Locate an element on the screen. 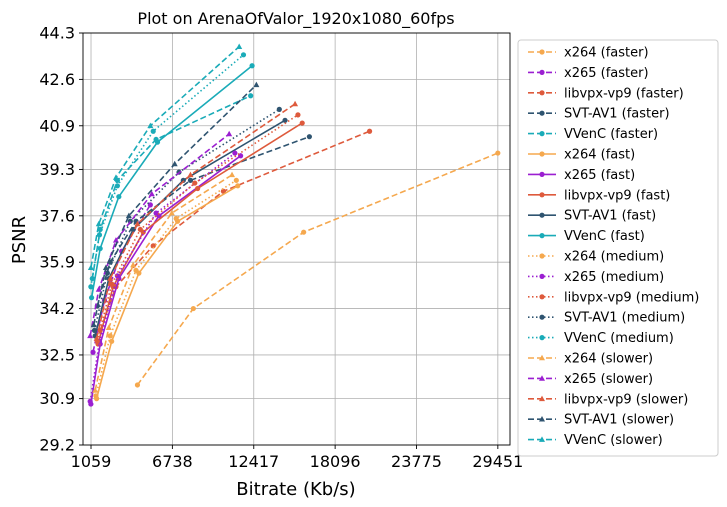 Image resolution: width=727 pixels, height=507 pixels. y-tick-label: 35.9 is located at coordinates (57, 262).